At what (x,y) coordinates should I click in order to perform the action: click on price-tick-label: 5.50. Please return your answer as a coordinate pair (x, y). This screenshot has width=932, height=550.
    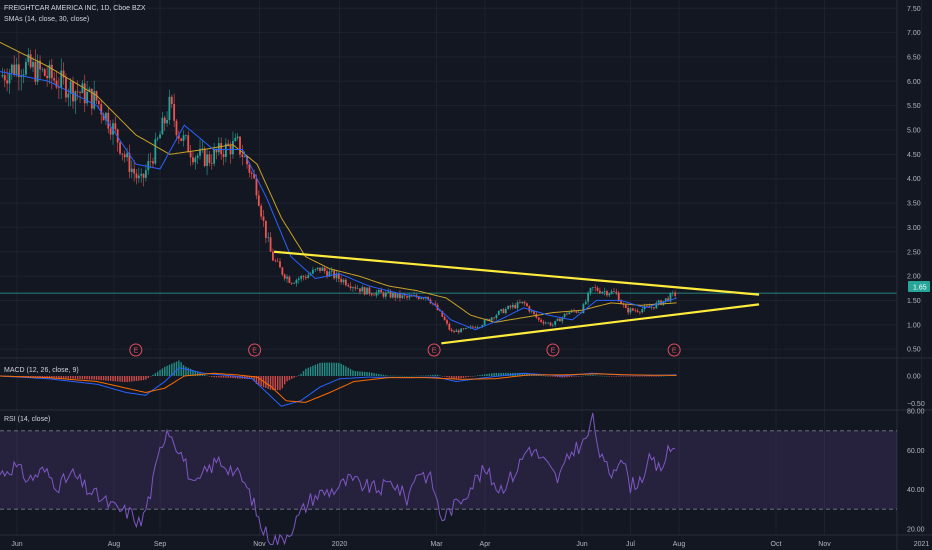
    Looking at the image, I should click on (914, 106).